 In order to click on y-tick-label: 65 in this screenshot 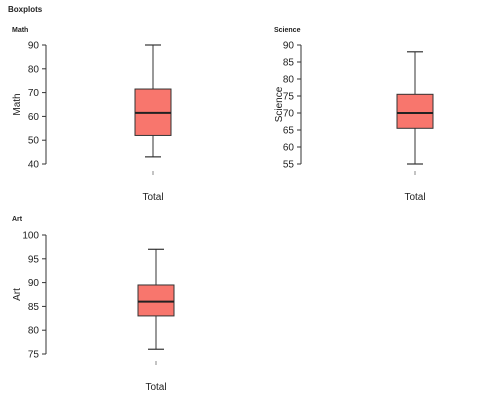, I will do `click(289, 131)`.